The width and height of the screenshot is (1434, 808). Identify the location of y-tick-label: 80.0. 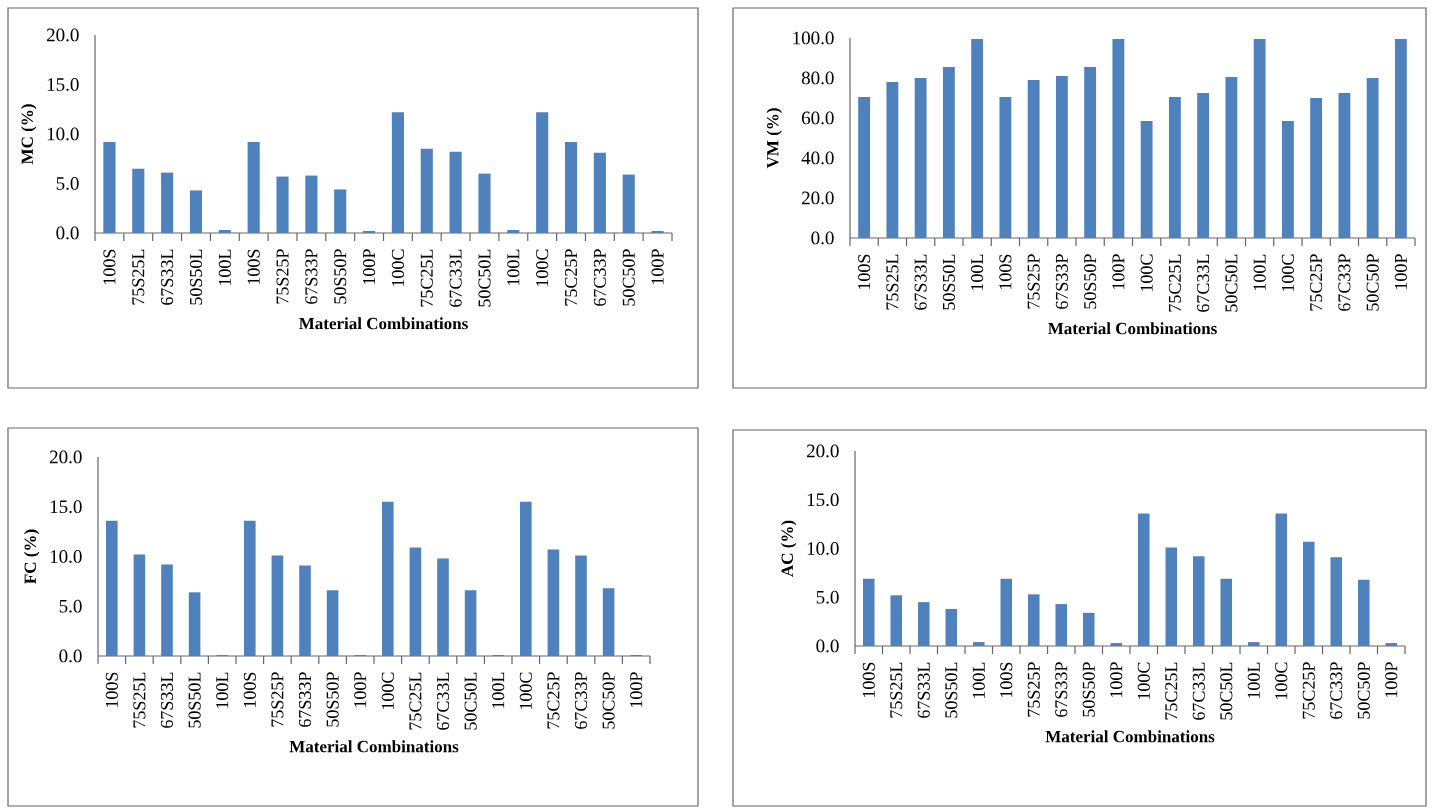
(817, 78).